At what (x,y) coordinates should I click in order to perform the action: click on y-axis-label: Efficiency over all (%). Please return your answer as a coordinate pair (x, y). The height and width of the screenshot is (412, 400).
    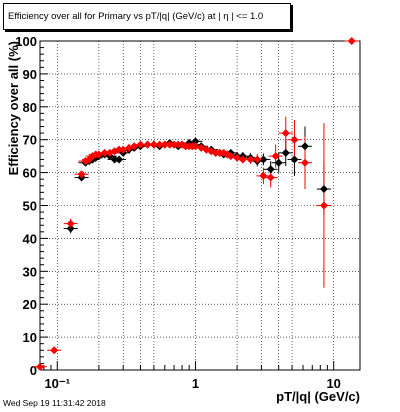
    Looking at the image, I should click on (13, 108).